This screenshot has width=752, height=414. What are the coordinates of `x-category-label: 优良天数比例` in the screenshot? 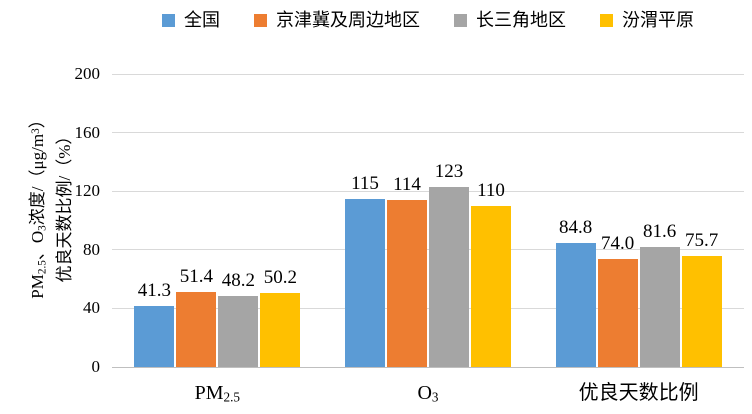 It's located at (639, 393).